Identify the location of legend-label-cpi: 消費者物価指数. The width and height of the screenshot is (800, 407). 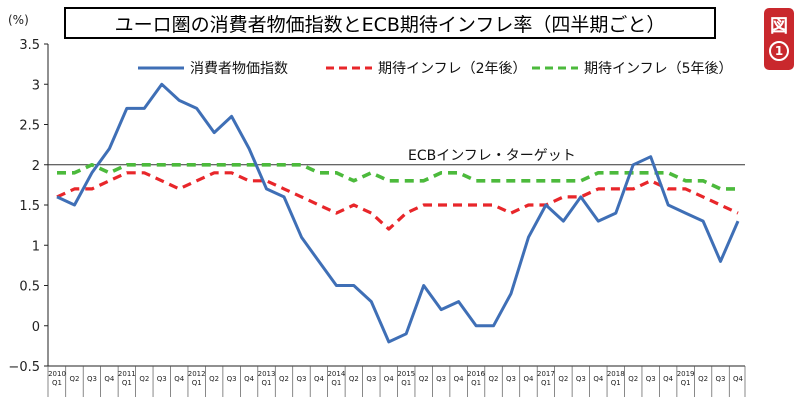
(239, 69).